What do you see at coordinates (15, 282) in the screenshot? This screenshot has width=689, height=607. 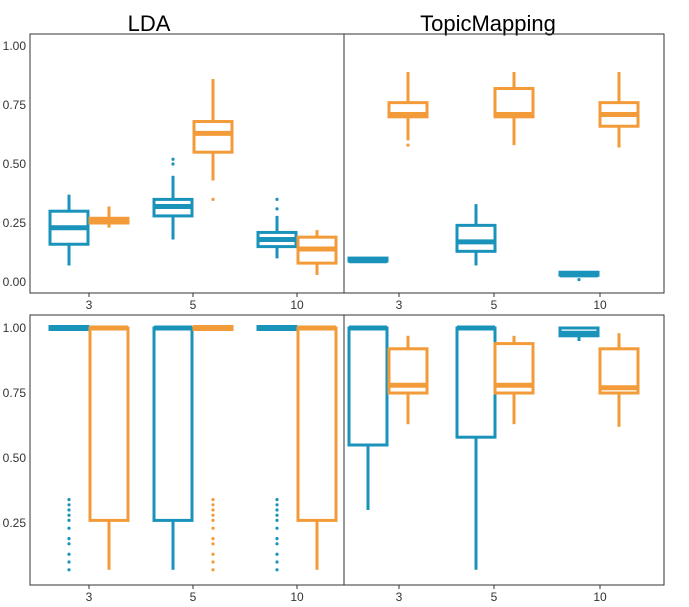 I see `y-tick-label: 0.00` at bounding box center [15, 282].